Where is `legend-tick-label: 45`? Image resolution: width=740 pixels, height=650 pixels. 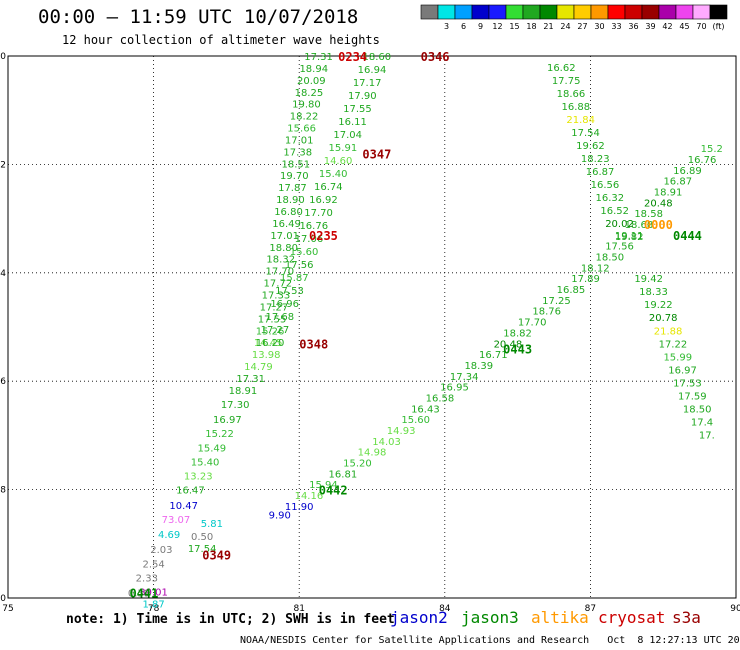 legend-tick-label: 45 is located at coordinates (684, 26).